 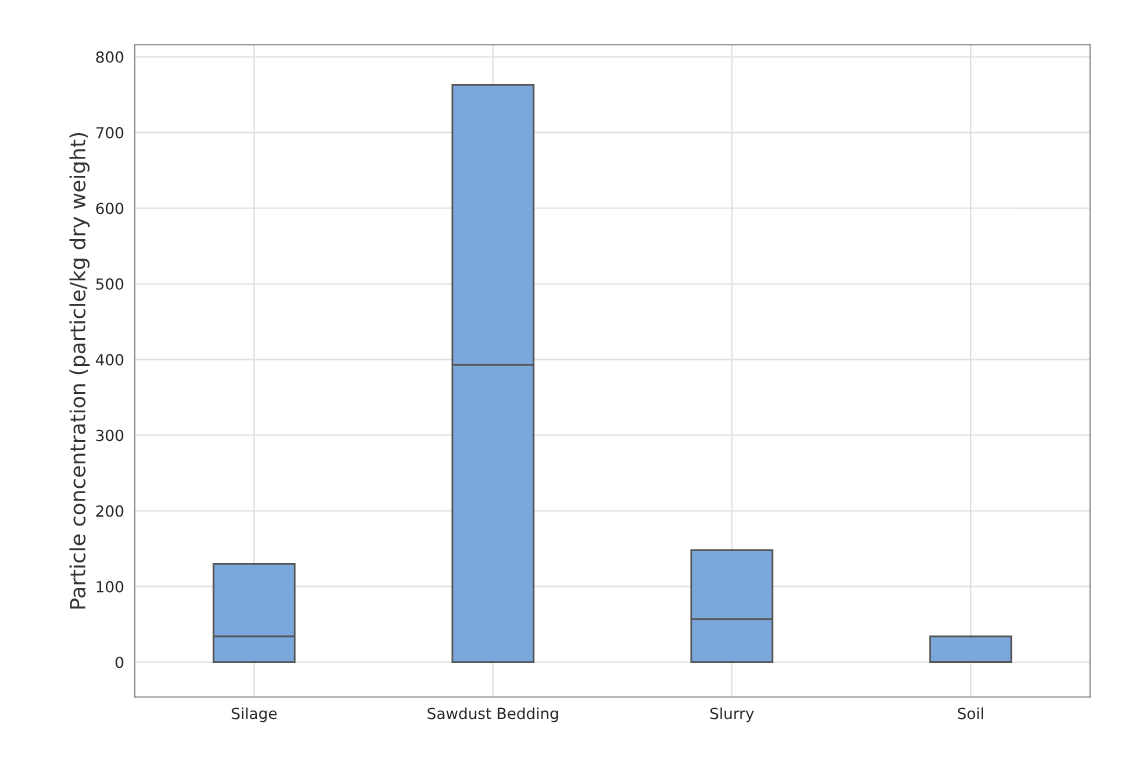 What do you see at coordinates (79, 371) in the screenshot?
I see `y-axis-title: Particle concentration (particle/kg dry weight)` at bounding box center [79, 371].